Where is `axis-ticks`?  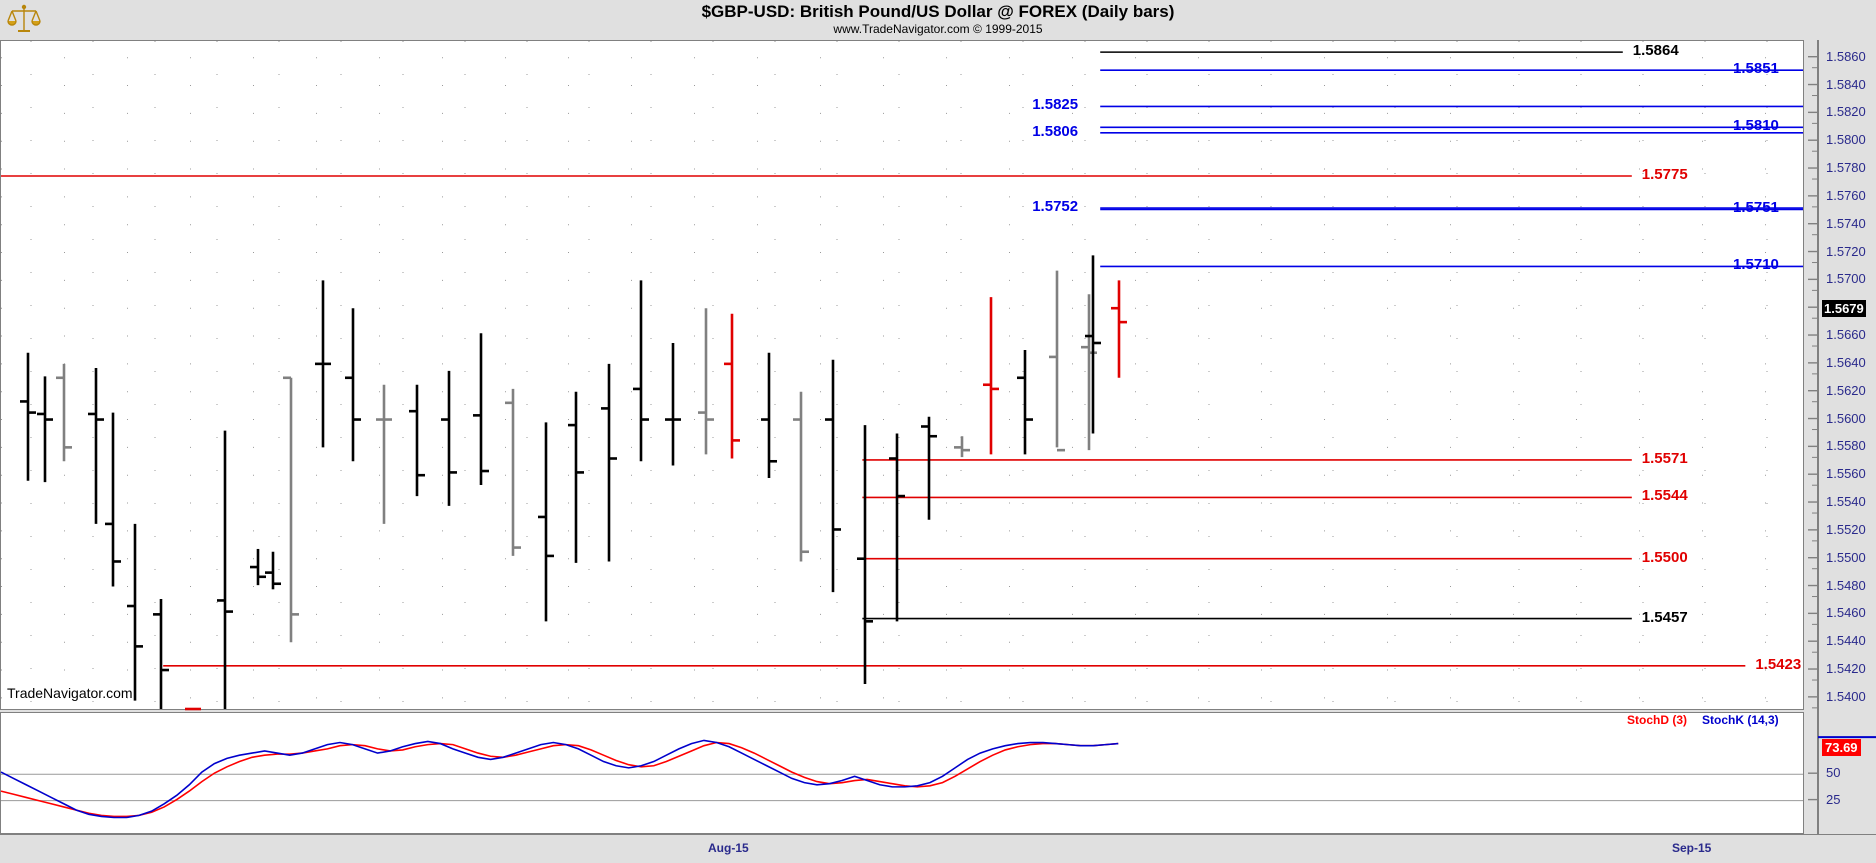
axis-ticks is located at coordinates (1842, 437).